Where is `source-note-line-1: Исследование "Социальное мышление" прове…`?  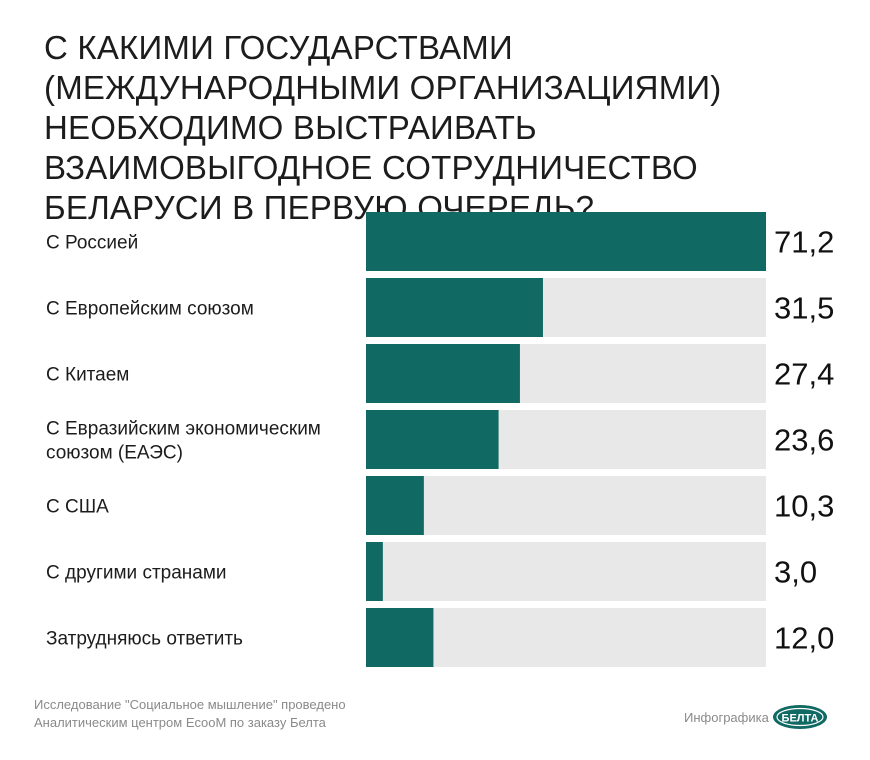
source-note-line-1: Исследование "Социальное мышление" прове… is located at coordinates (190, 704).